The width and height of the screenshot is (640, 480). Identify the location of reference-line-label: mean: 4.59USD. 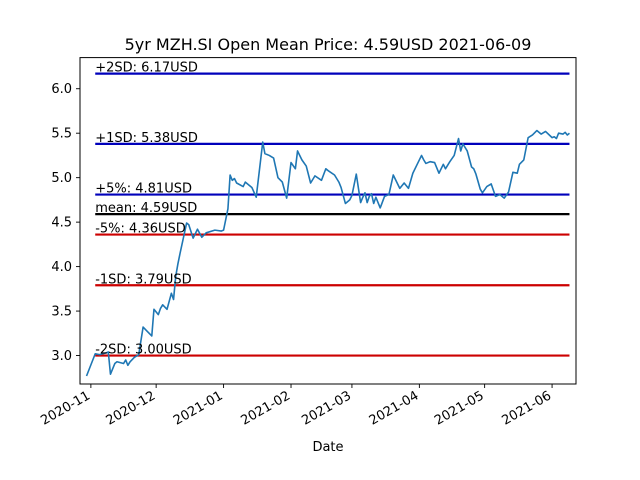
(146, 208).